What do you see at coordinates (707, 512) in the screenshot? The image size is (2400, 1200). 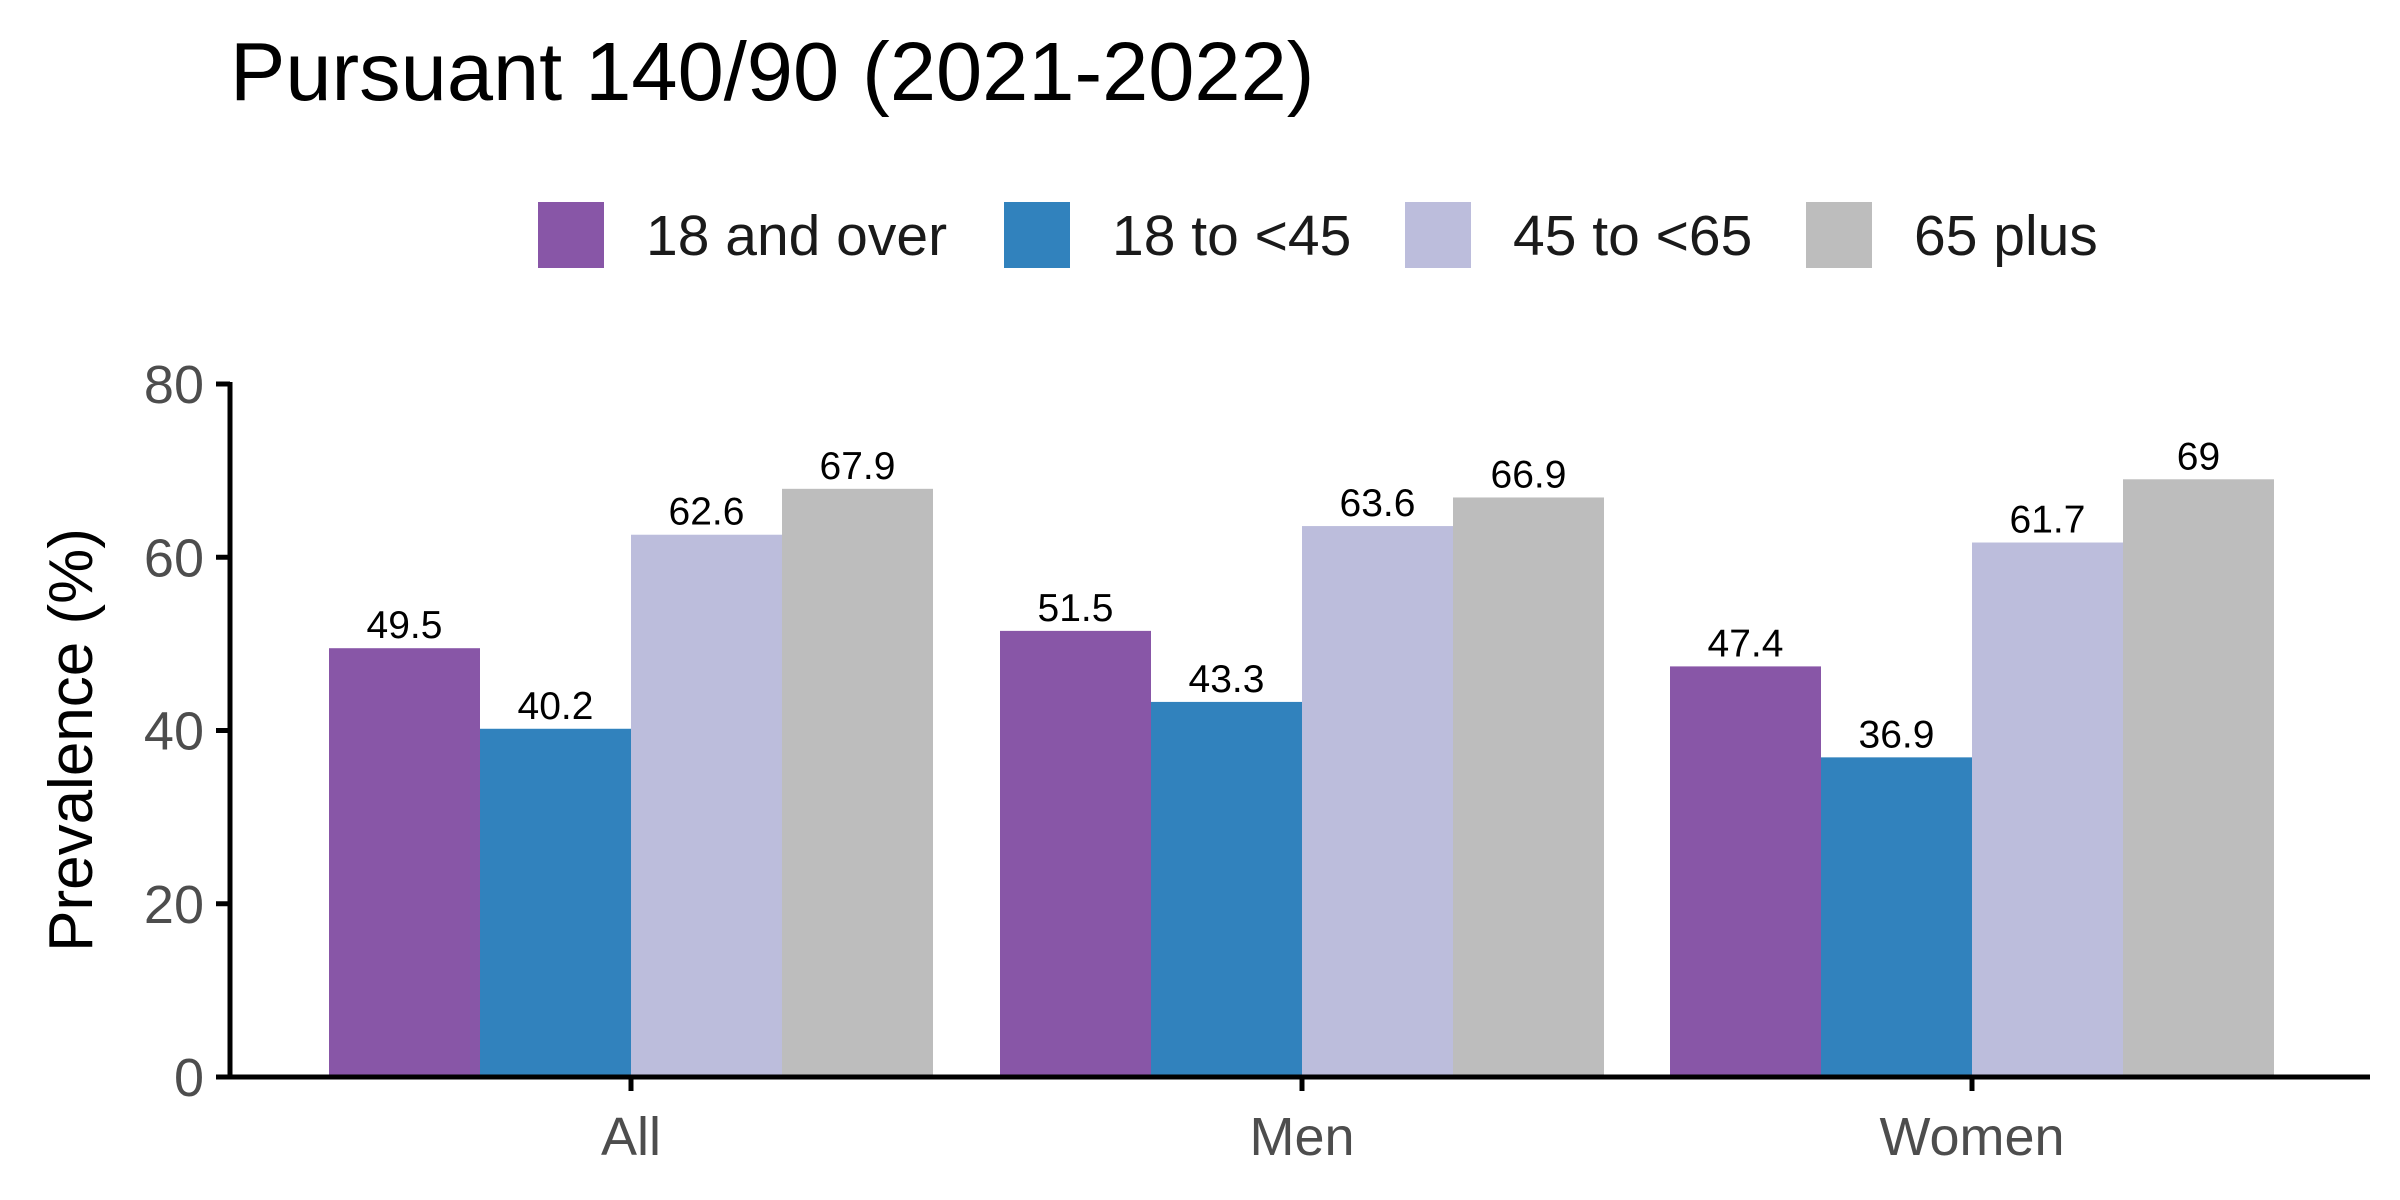 I see `data-label-all-45-to-65: 62.6` at bounding box center [707, 512].